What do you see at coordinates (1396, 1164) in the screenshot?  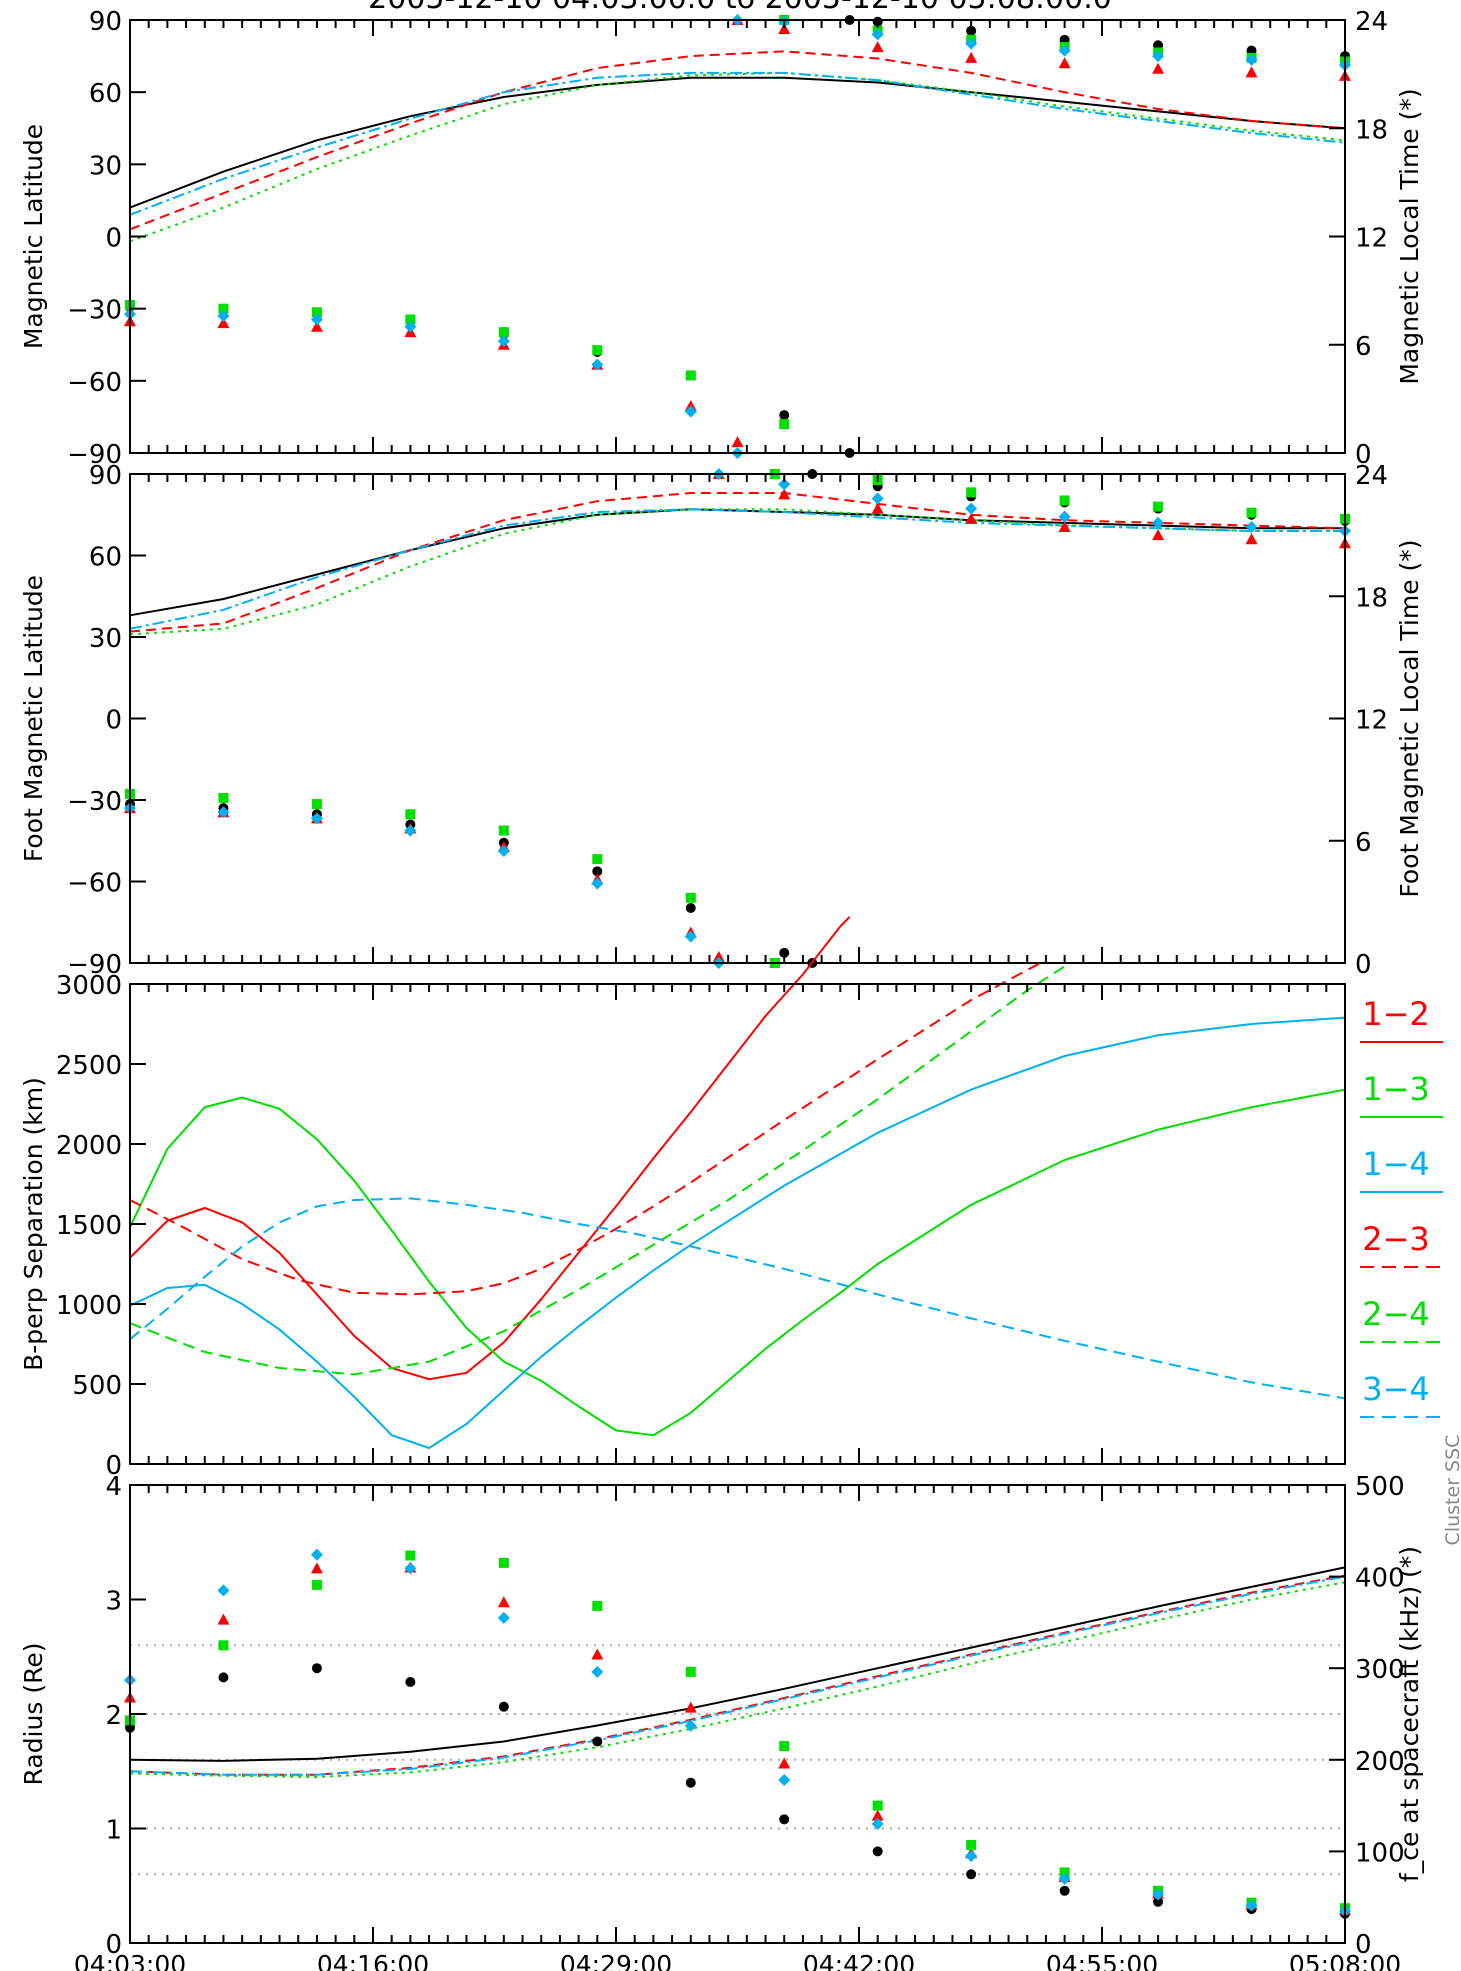 I see `legend-label: 1−4` at bounding box center [1396, 1164].